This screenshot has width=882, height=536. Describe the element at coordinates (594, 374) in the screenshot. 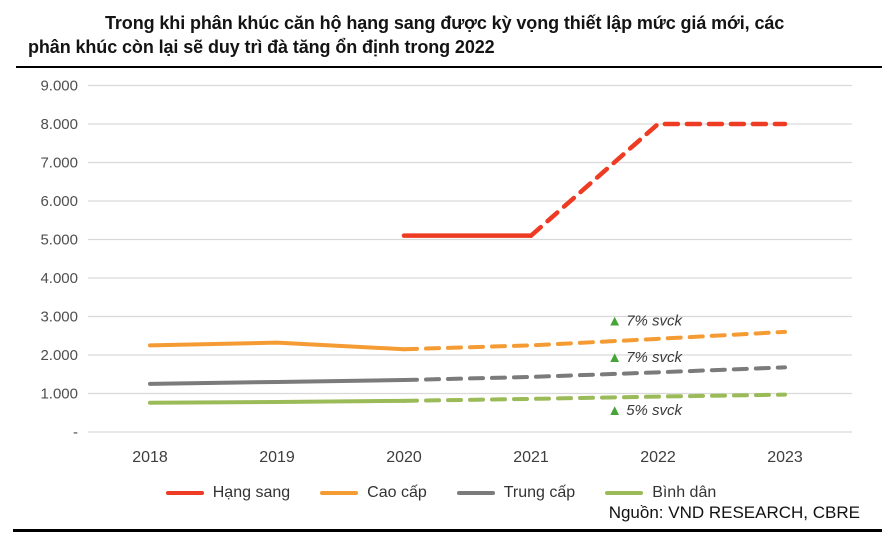

I see `series-line-trung-cap-forecast` at that location.